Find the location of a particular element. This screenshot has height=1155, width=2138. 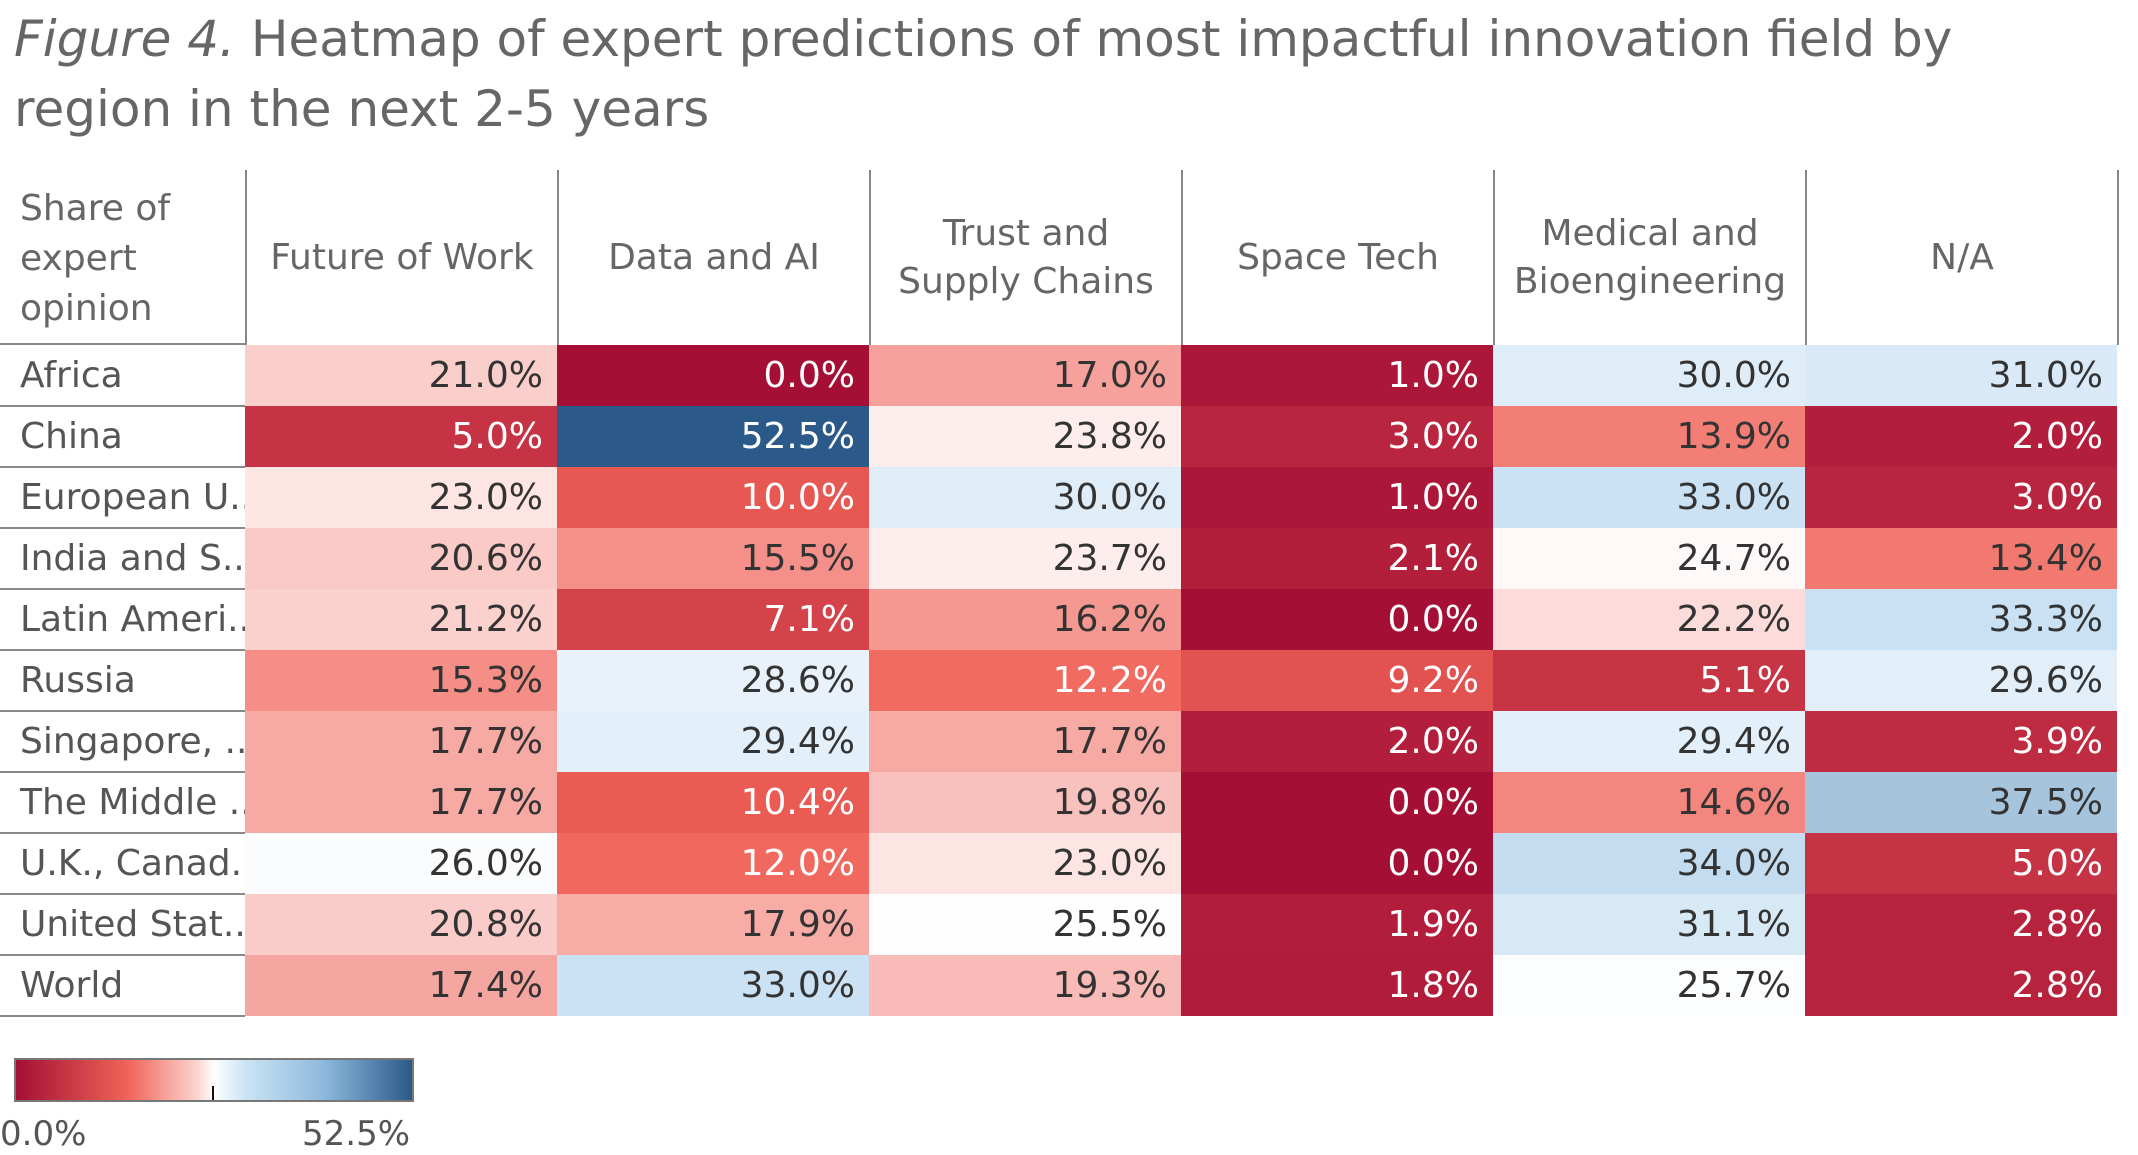

heatmap-row: Russia 15.3% 28.6% 12.2% 9.2% 5.1% 29.6% is located at coordinates (1060, 681).